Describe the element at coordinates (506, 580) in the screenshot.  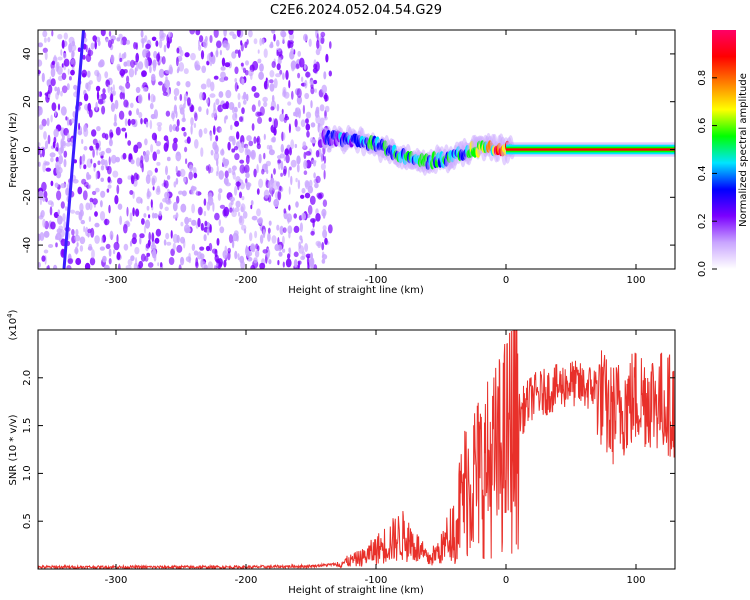
I see `x-tick-label: 0` at that location.